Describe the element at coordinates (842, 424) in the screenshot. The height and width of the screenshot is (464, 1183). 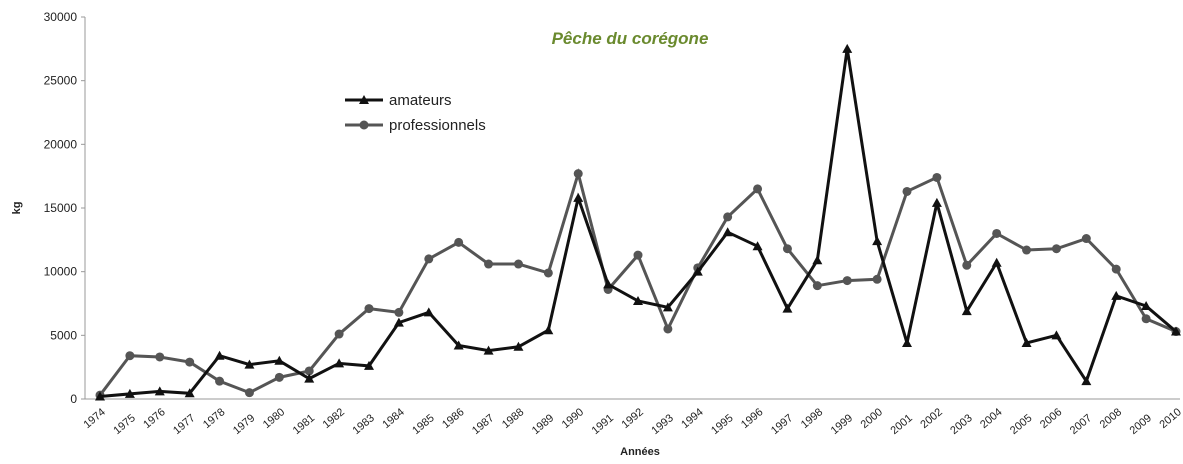
I see `x-tick-label: 1999` at that location.